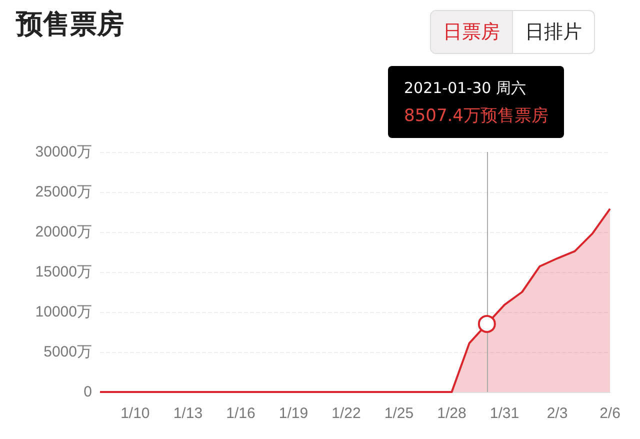  Describe the element at coordinates (63, 312) in the screenshot. I see `y-tick-label: 10000万` at that location.